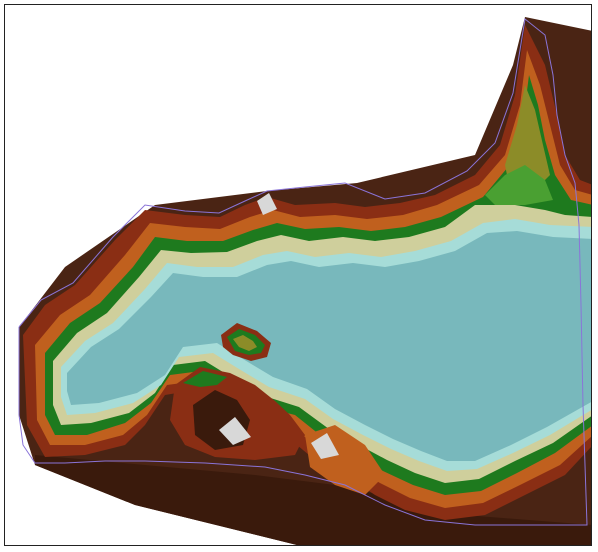  Describe the element at coordinates (245, 343) in the screenshot. I see `island-shore` at that location.